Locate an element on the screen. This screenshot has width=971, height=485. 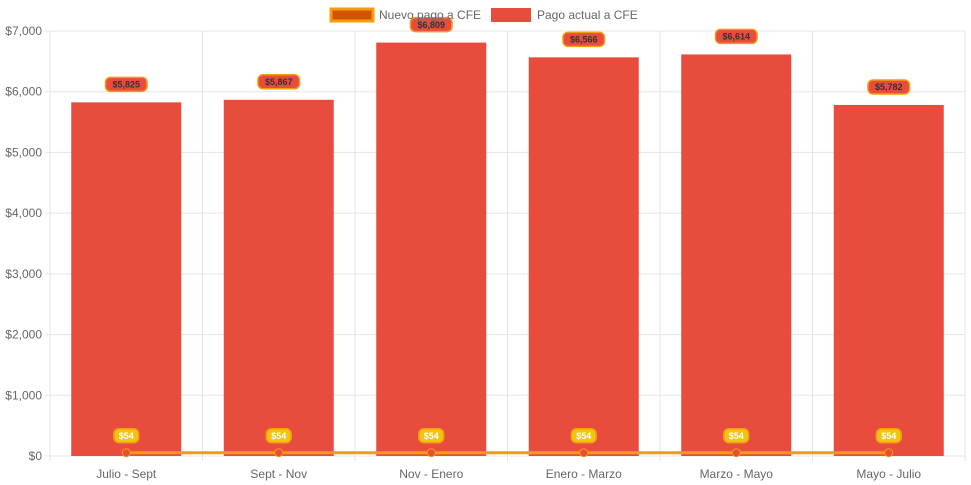
x-tick-label: Julio - Sept is located at coordinates (126, 474).